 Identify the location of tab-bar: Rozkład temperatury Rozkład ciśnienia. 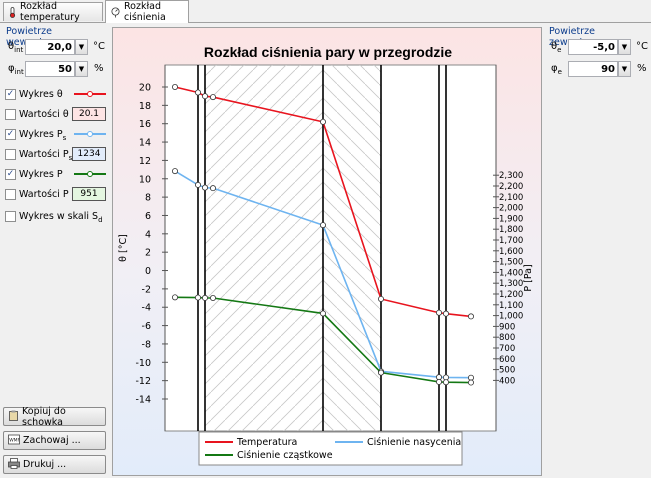
(325, 11).